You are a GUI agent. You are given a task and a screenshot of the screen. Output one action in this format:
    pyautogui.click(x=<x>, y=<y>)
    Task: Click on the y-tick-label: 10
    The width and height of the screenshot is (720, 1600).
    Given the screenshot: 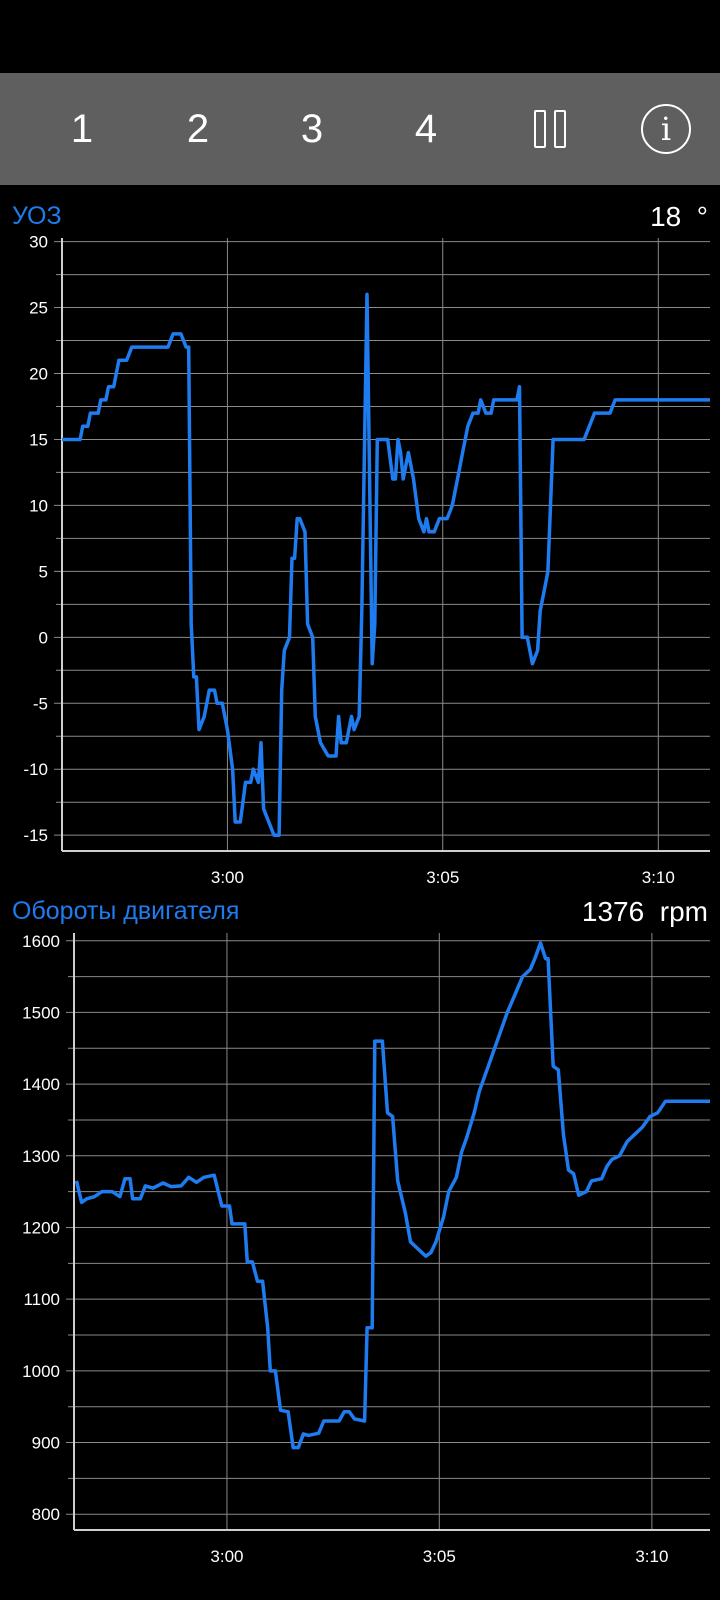 What is the action you would take?
    pyautogui.click(x=38, y=505)
    